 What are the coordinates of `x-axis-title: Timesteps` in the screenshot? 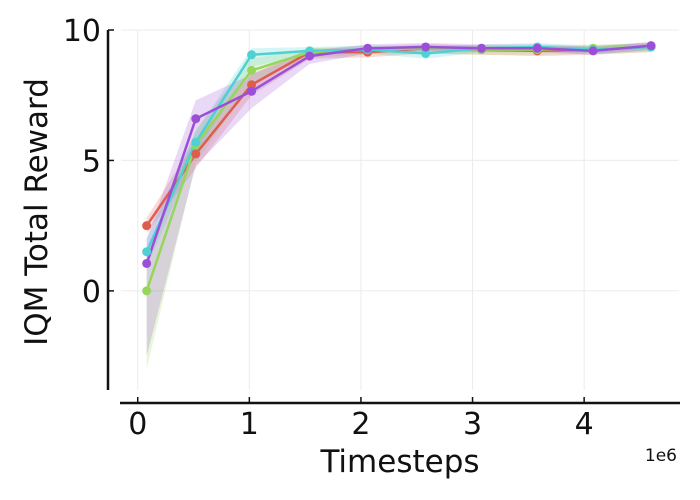 It's located at (399, 462).